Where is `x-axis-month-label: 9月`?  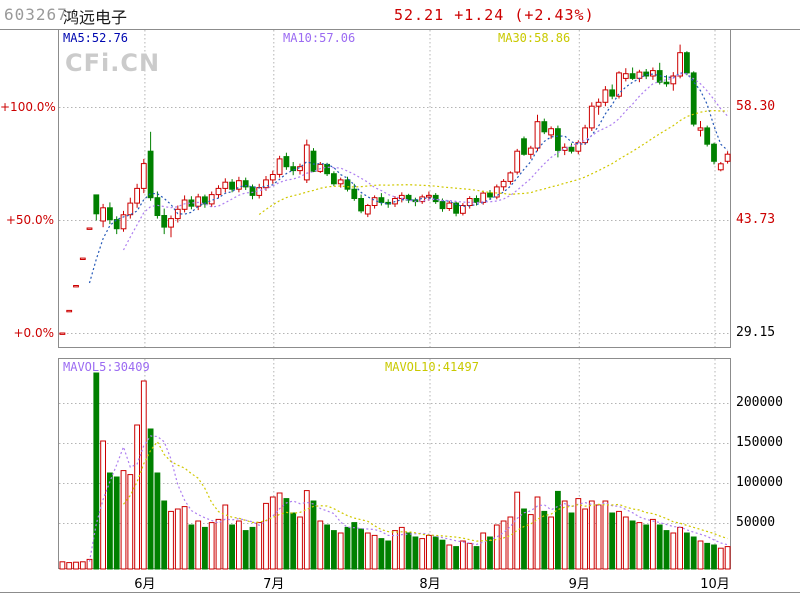 x-axis-month-label: 9月 is located at coordinates (579, 584).